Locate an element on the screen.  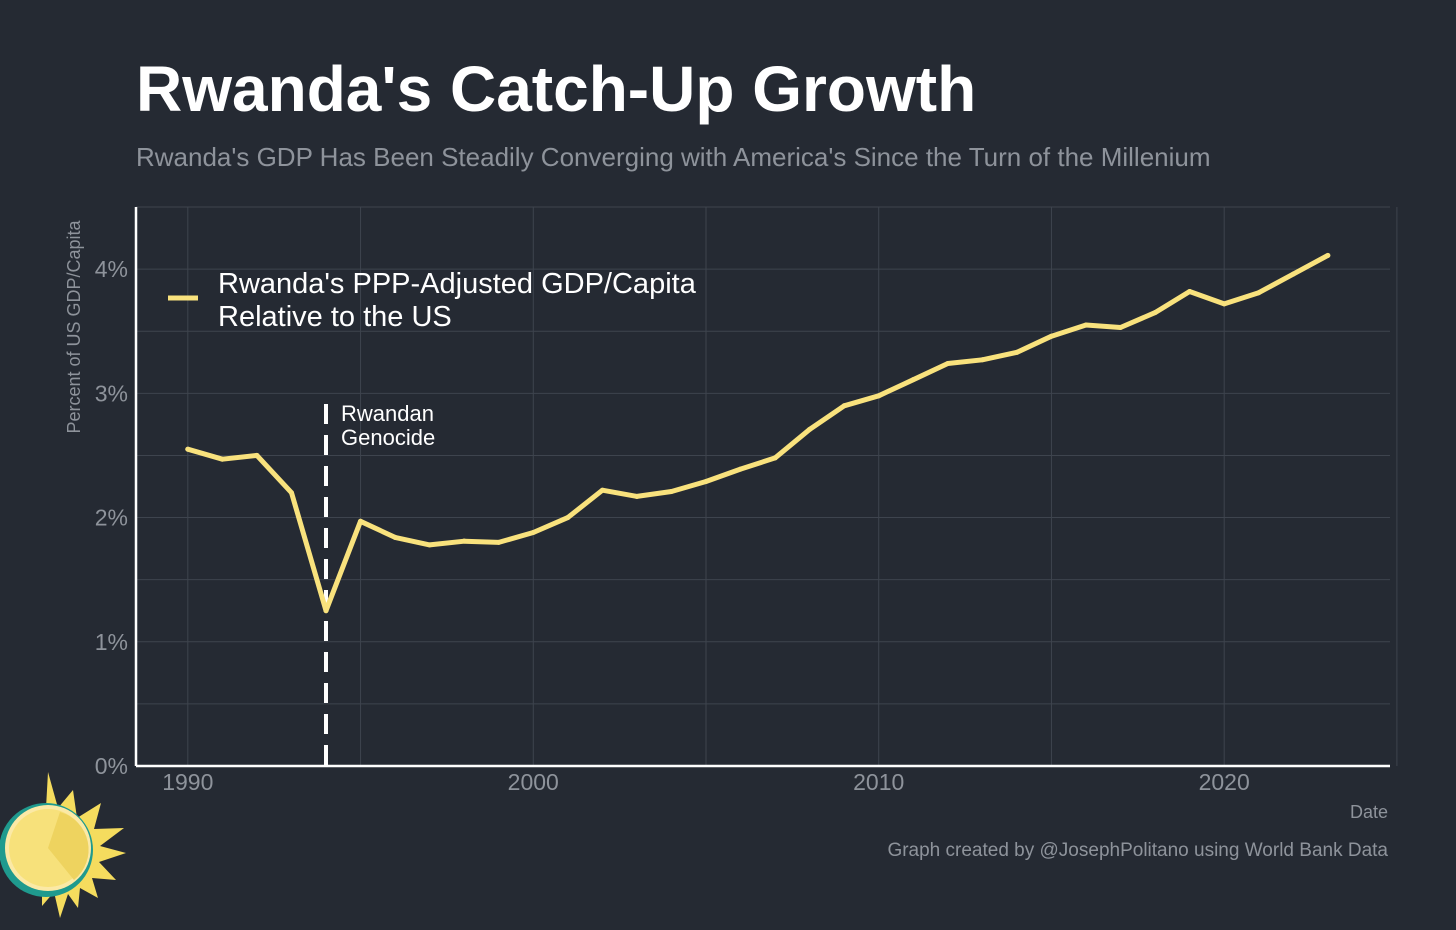
legend-label-line-2: Relative to the US is located at coordinates (335, 317).